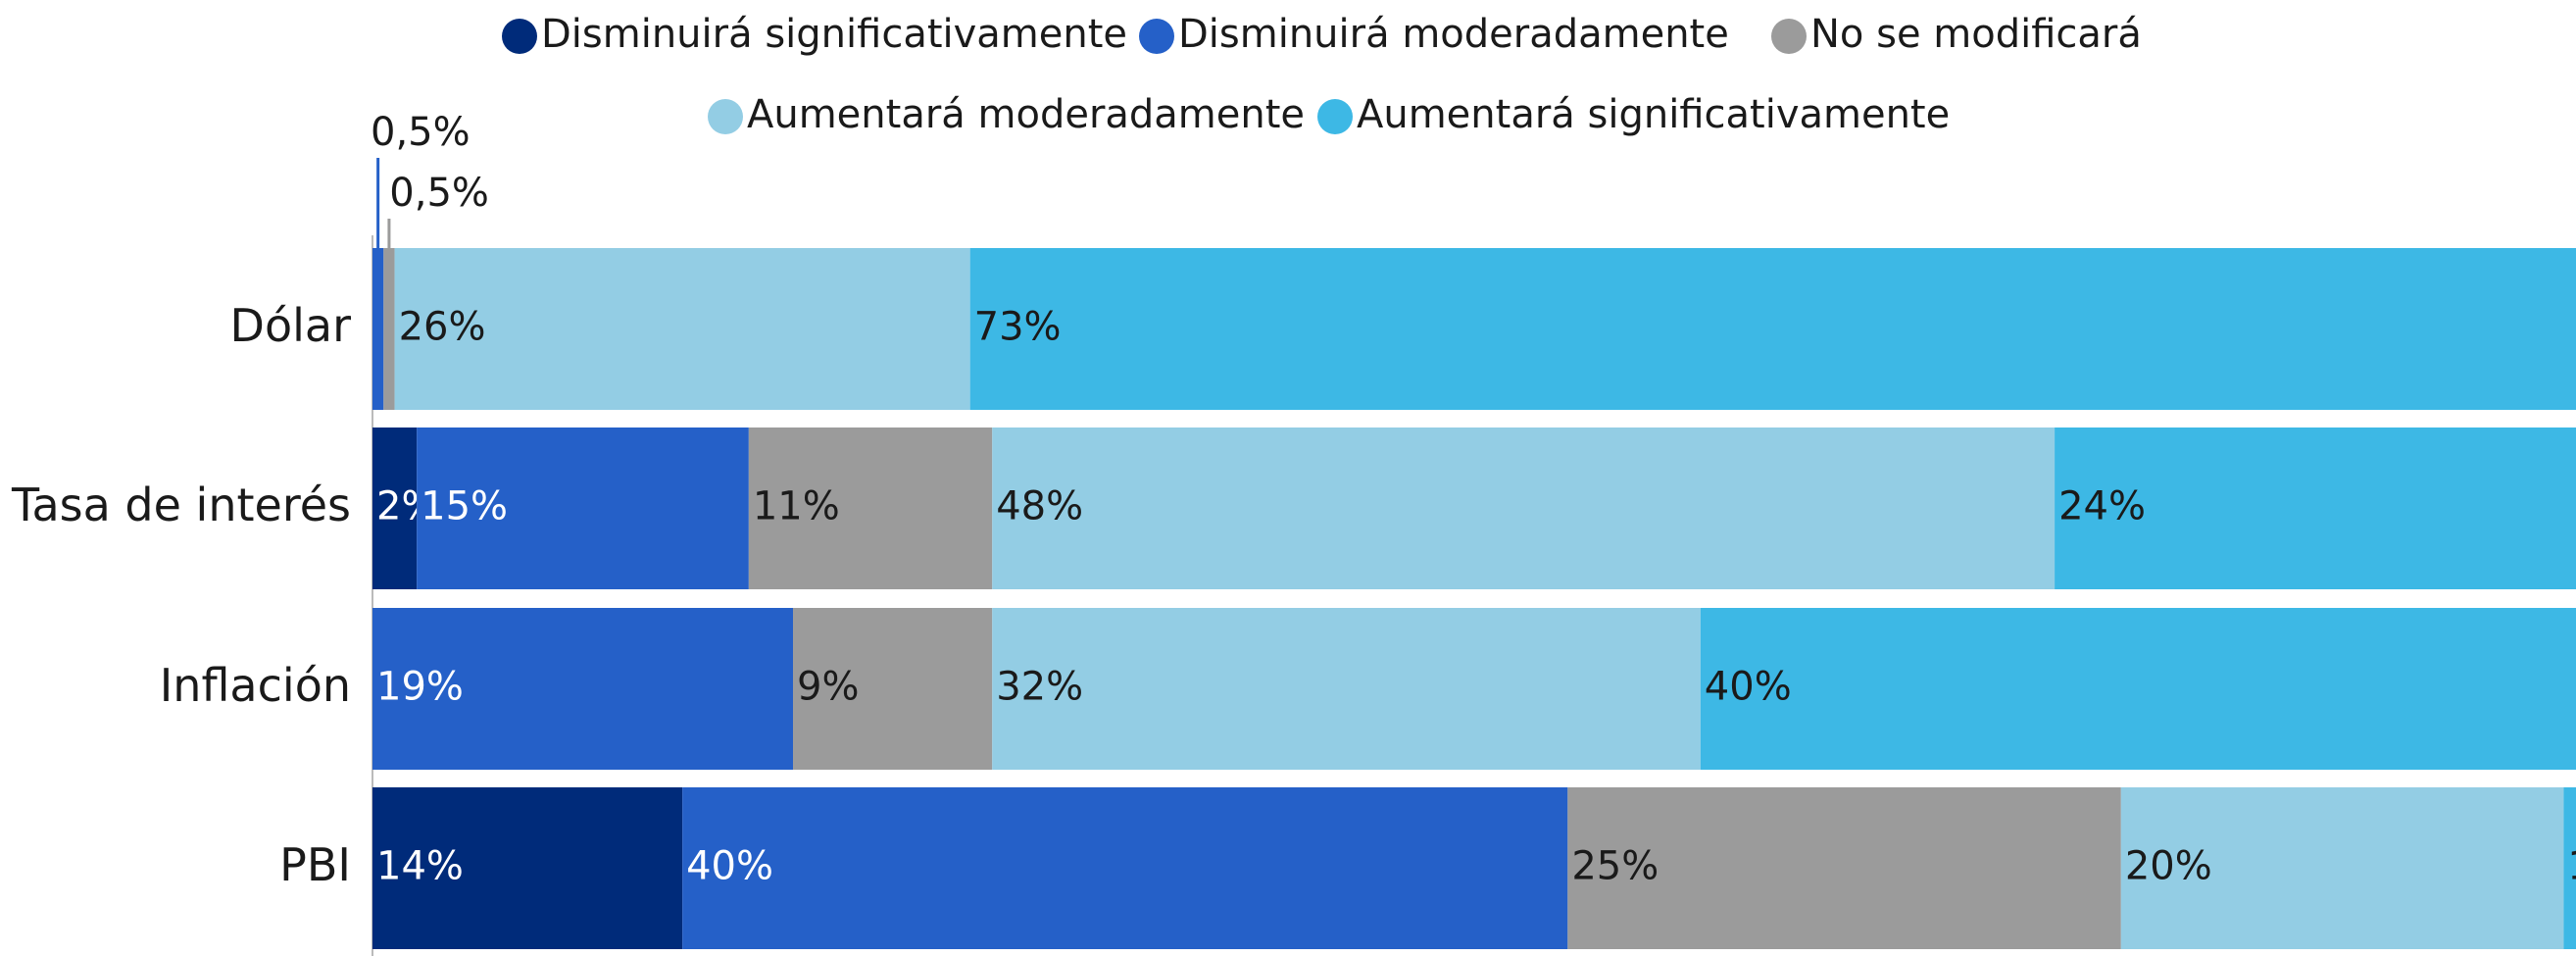 The width and height of the screenshot is (2576, 956). I want to click on category-label: PBI, so click(315, 864).